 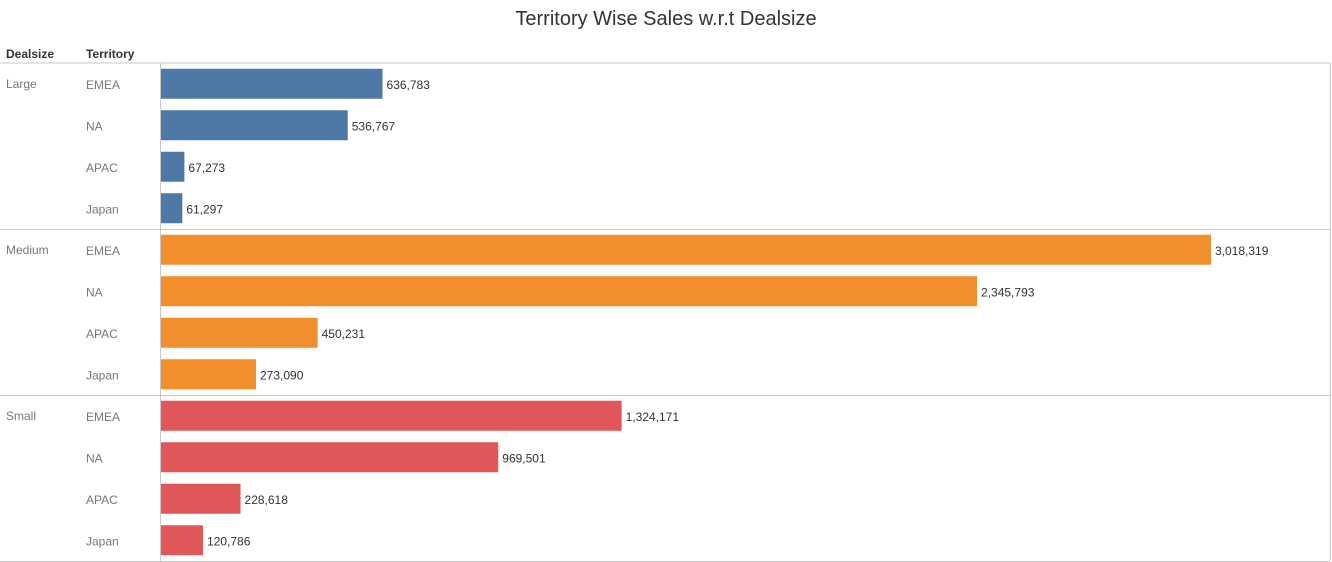 What do you see at coordinates (102, 541) in the screenshot?
I see `territory-label-small-japan: Japan` at bounding box center [102, 541].